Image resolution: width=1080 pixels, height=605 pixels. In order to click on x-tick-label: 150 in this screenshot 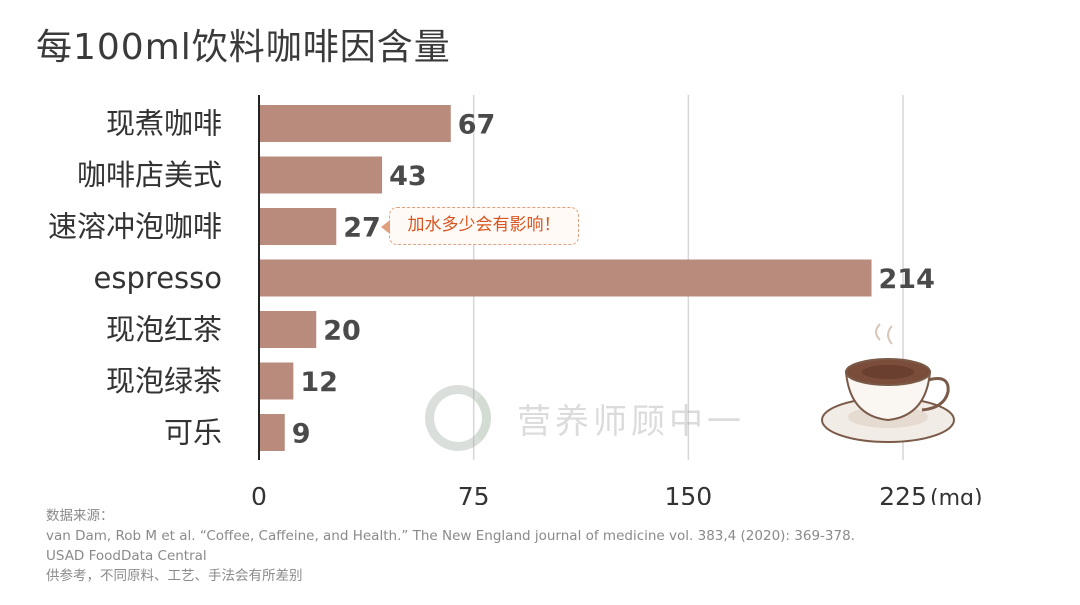, I will do `click(688, 493)`.